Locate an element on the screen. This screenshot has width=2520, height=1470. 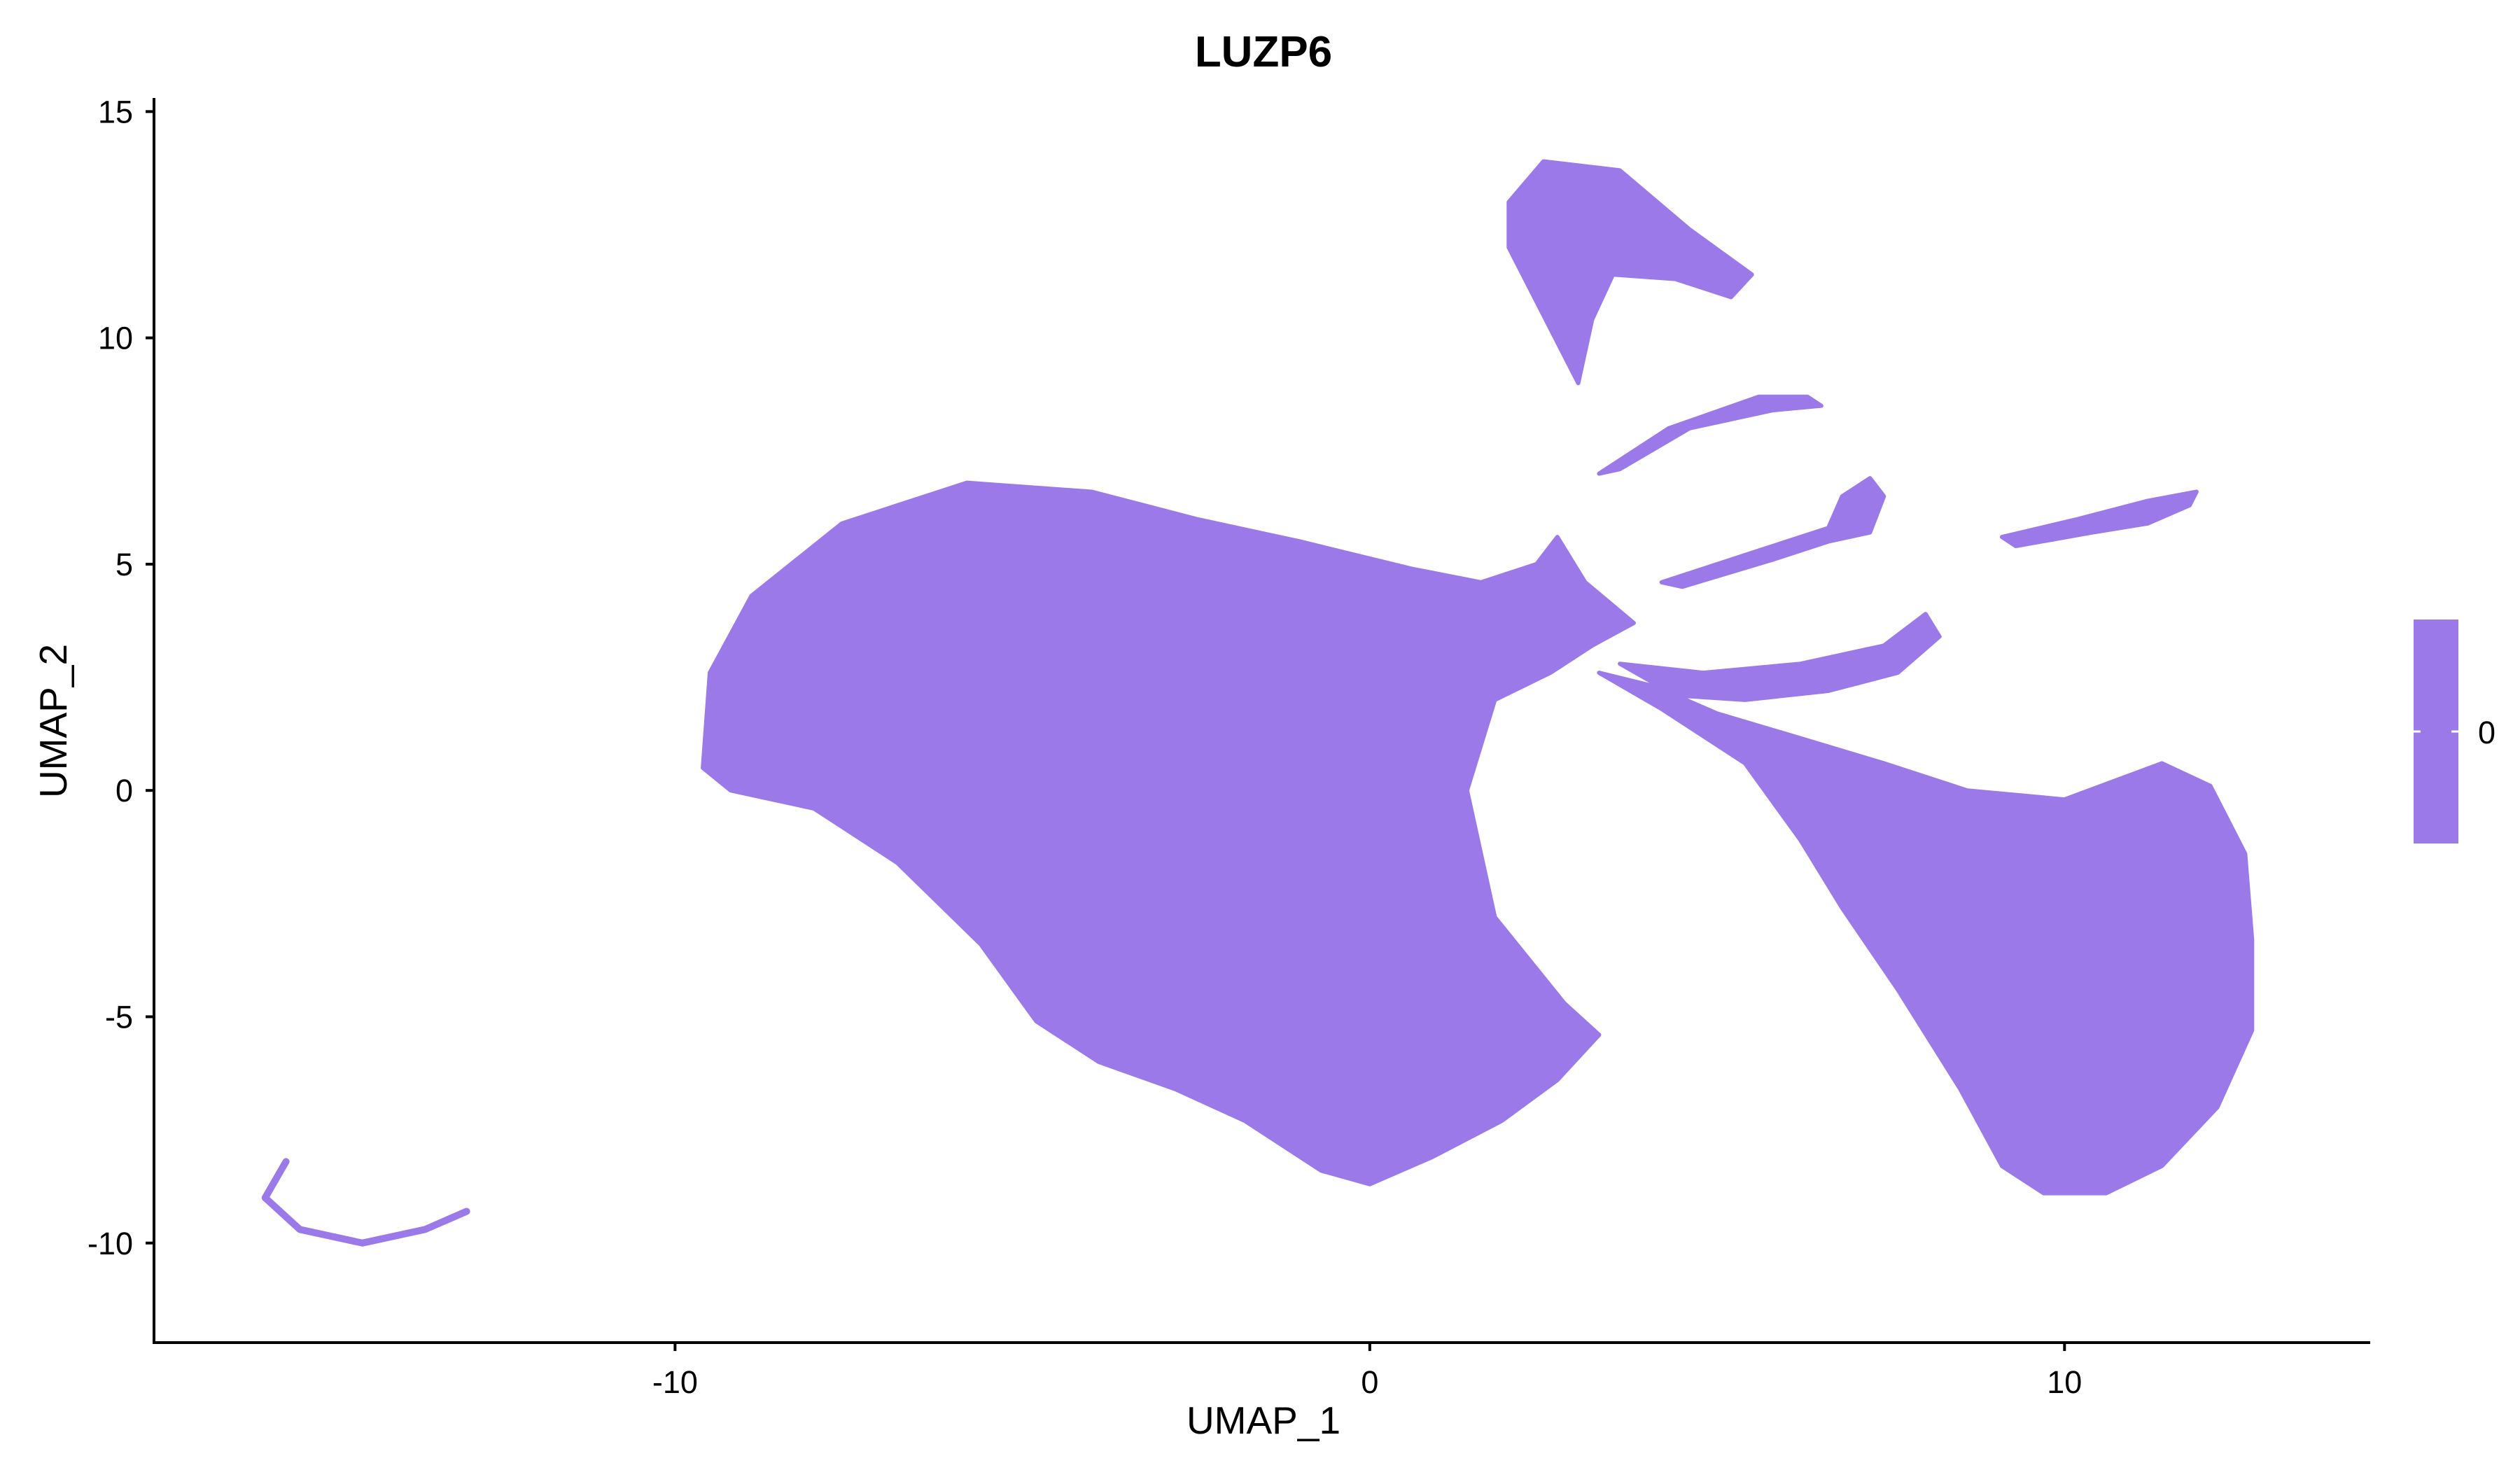
y-tick-label: 15 is located at coordinates (115, 112).